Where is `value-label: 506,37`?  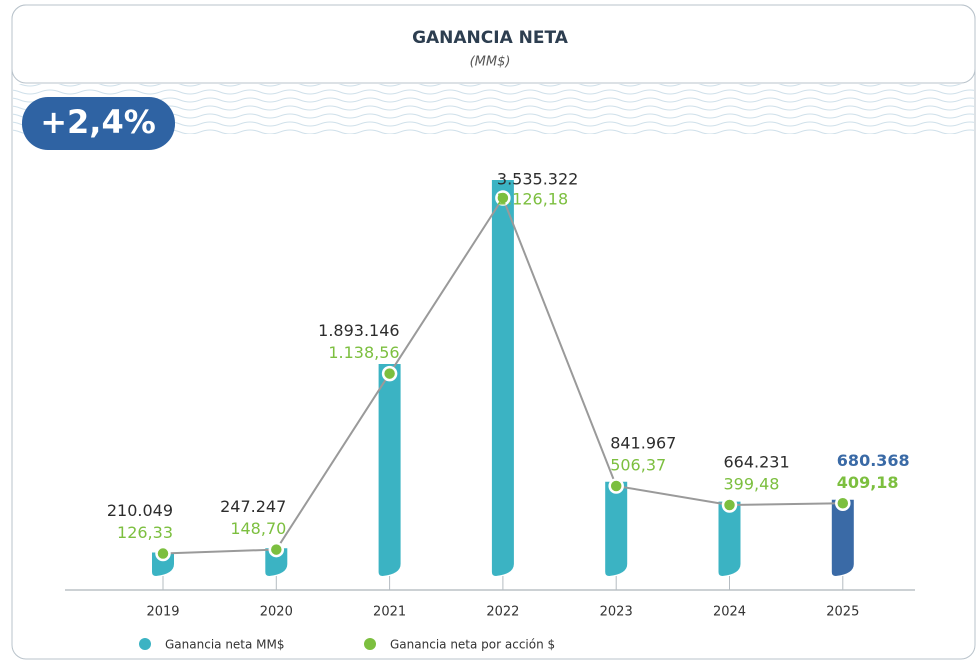
value-label: 506,37 is located at coordinates (638, 464).